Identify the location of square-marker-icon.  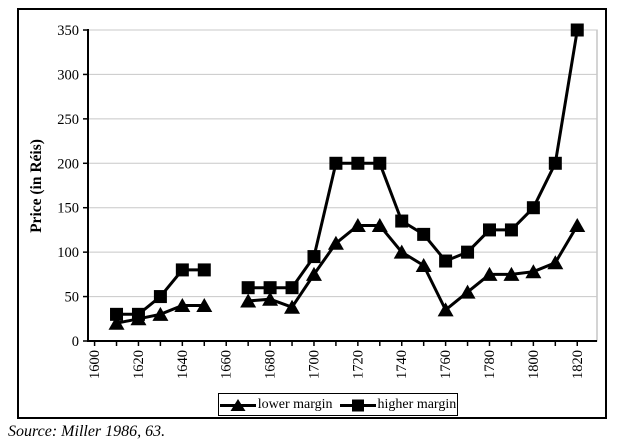
(357, 405).